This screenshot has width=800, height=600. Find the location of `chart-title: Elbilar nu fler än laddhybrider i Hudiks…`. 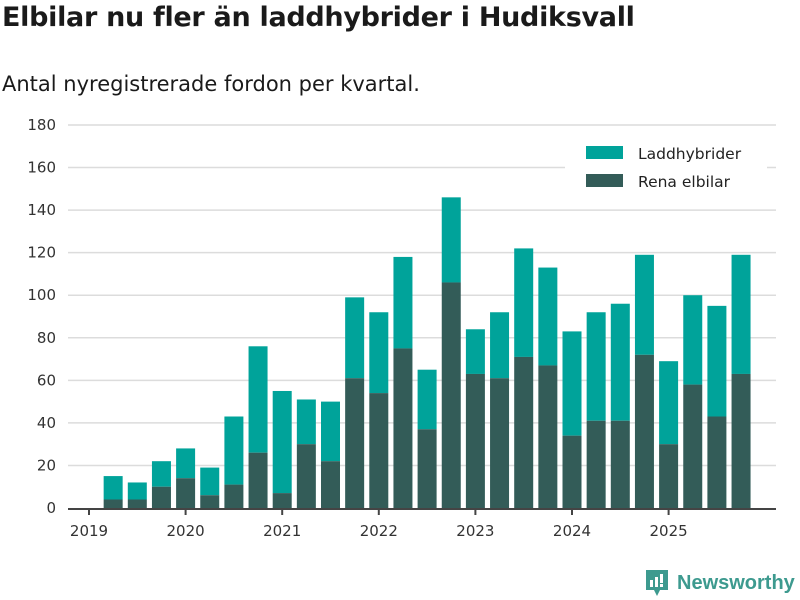

chart-title: Elbilar nu fler än laddhybrider i Hudiks… is located at coordinates (318, 17).